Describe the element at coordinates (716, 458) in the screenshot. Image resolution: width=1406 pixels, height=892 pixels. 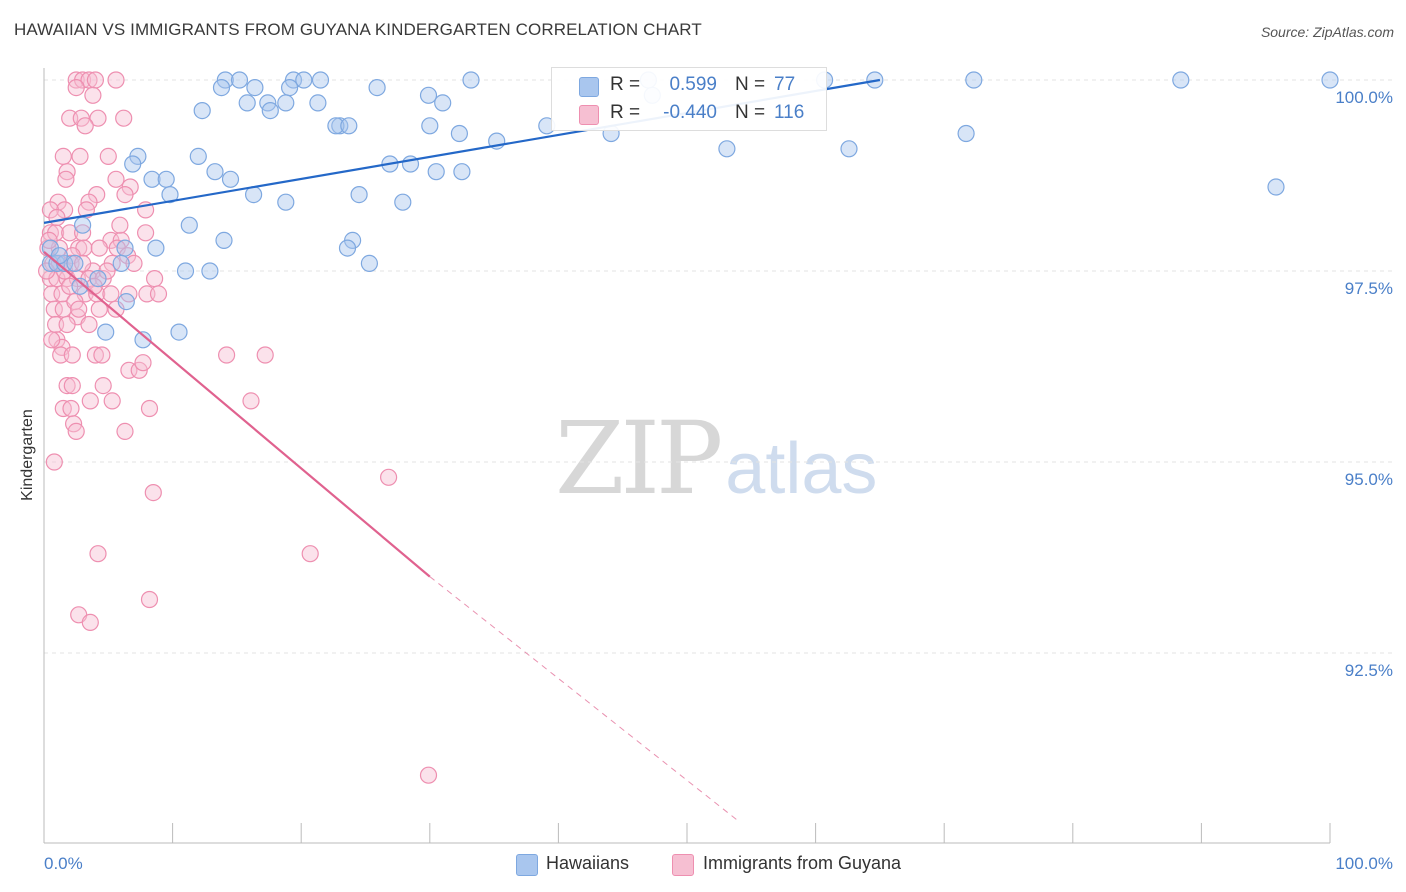
I see `watermark: ZIPatlas` at that location.